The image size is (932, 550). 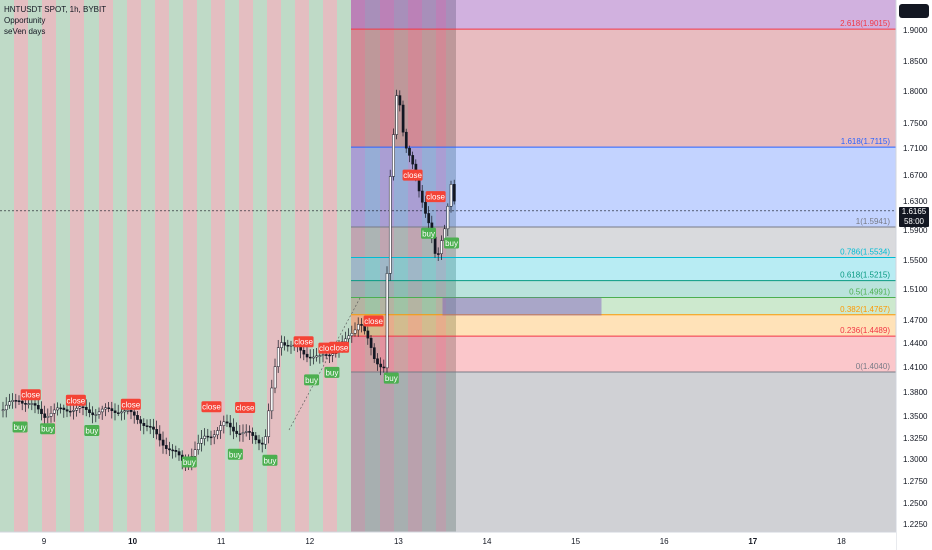 I want to click on time-tick-label: 10, so click(x=132, y=541).